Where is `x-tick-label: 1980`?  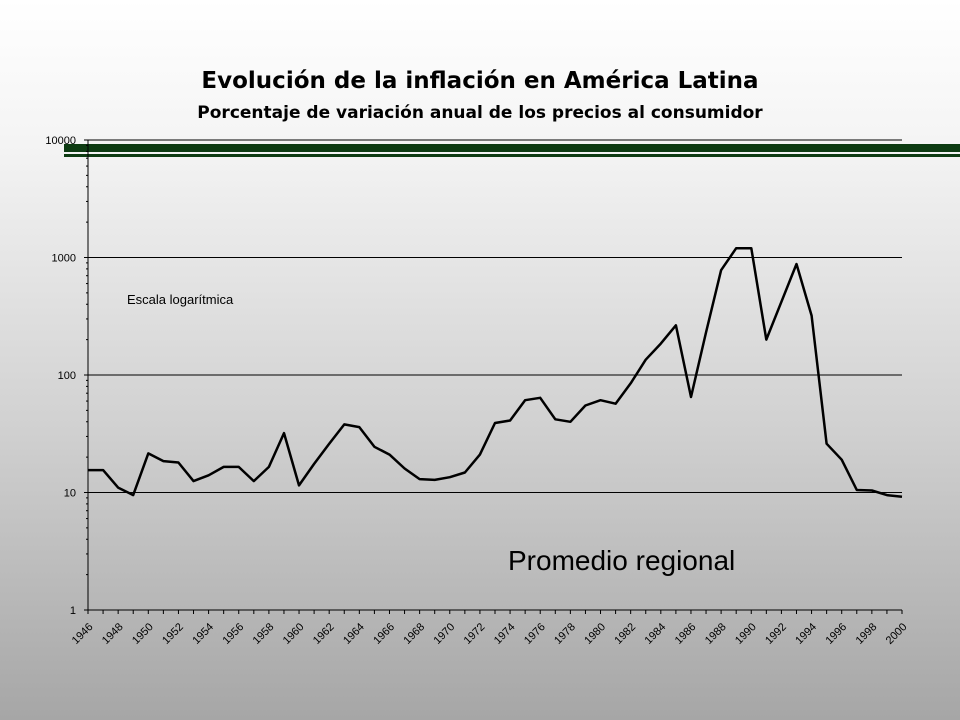 x-tick-label: 1980 is located at coordinates (595, 634).